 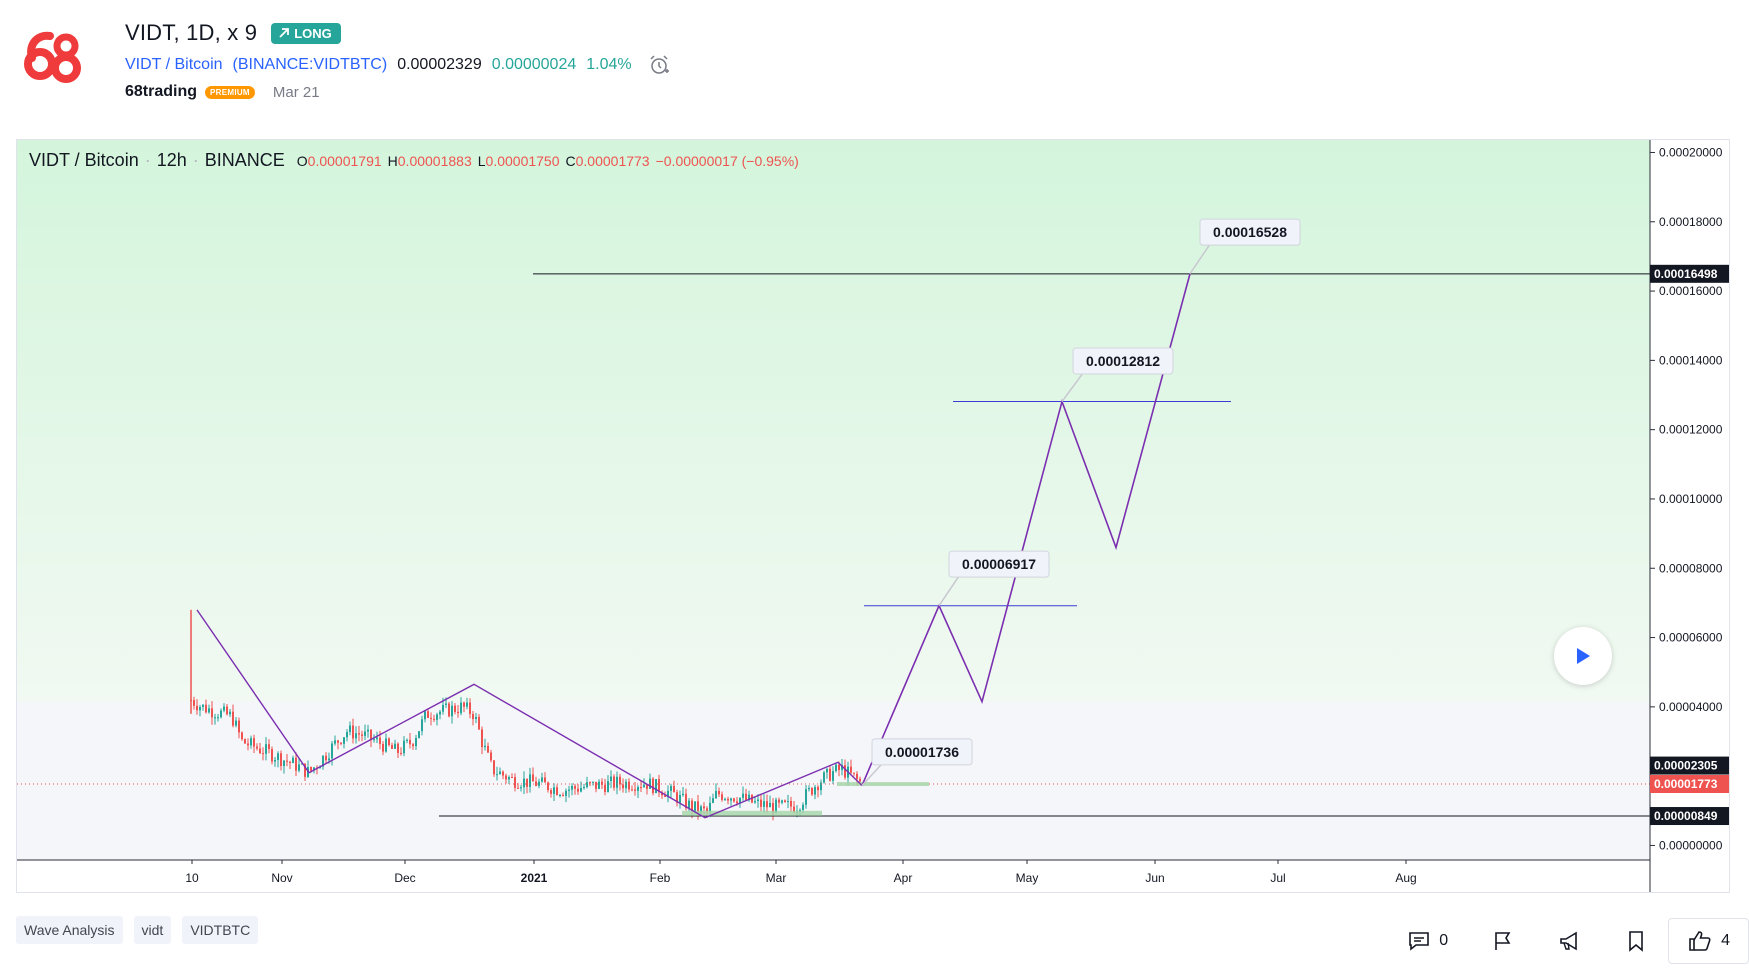 I want to click on author-name: 68trading, so click(x=161, y=91).